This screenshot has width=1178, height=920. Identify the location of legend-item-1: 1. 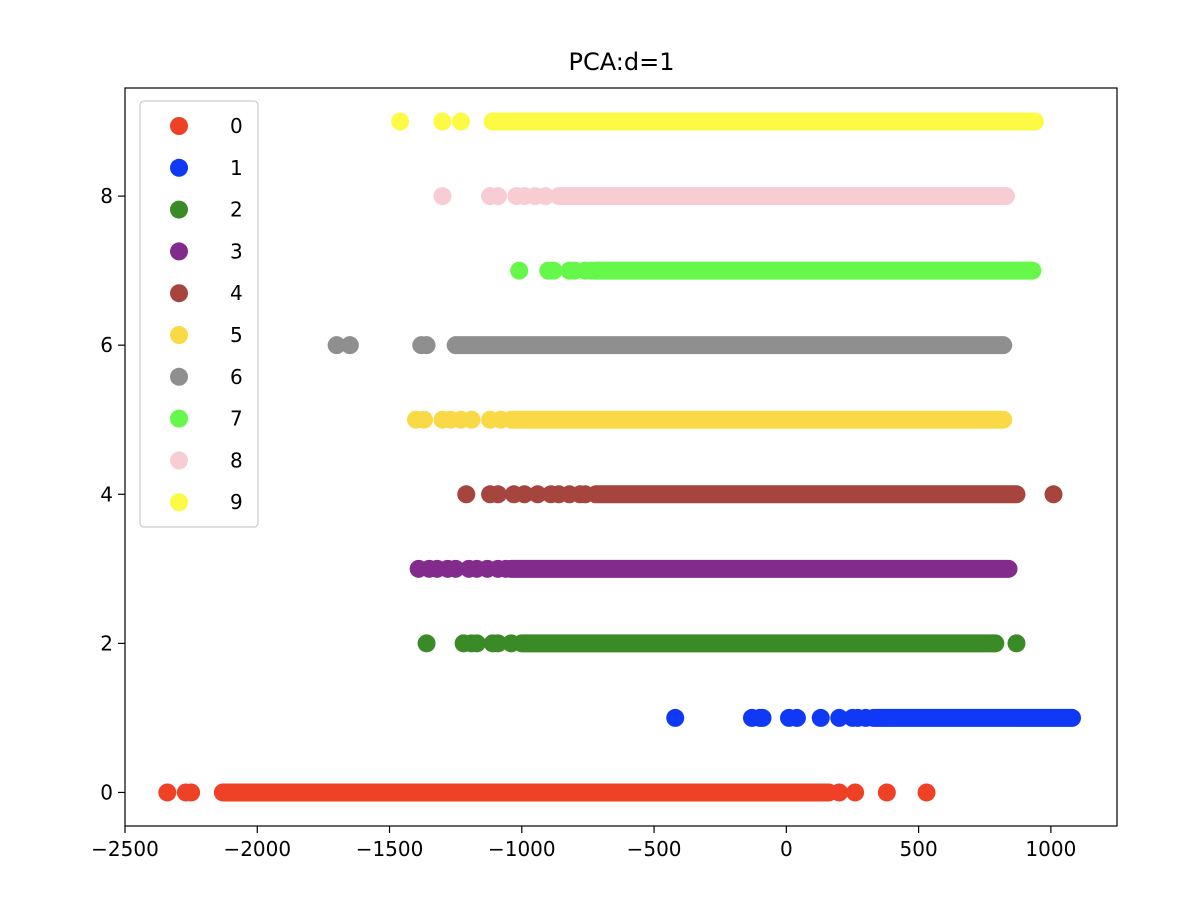
(206, 168).